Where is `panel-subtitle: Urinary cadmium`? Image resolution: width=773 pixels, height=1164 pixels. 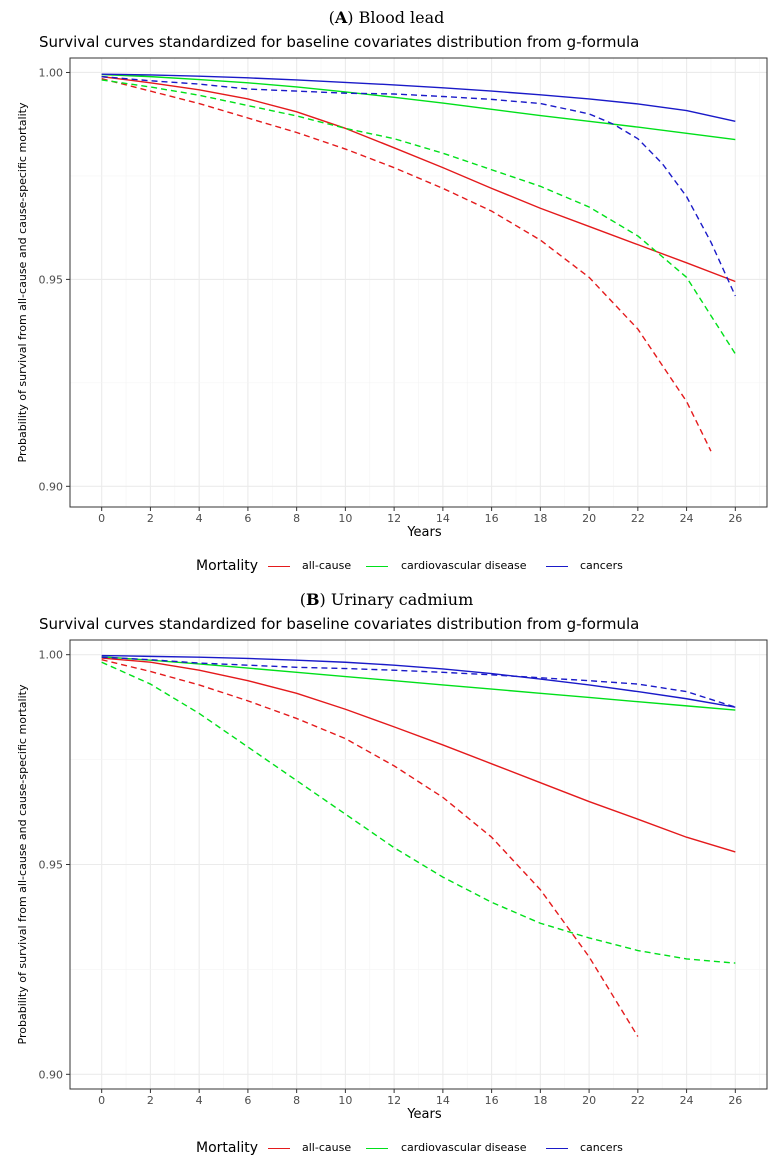 panel-subtitle: Urinary cadmium is located at coordinates (402, 599).